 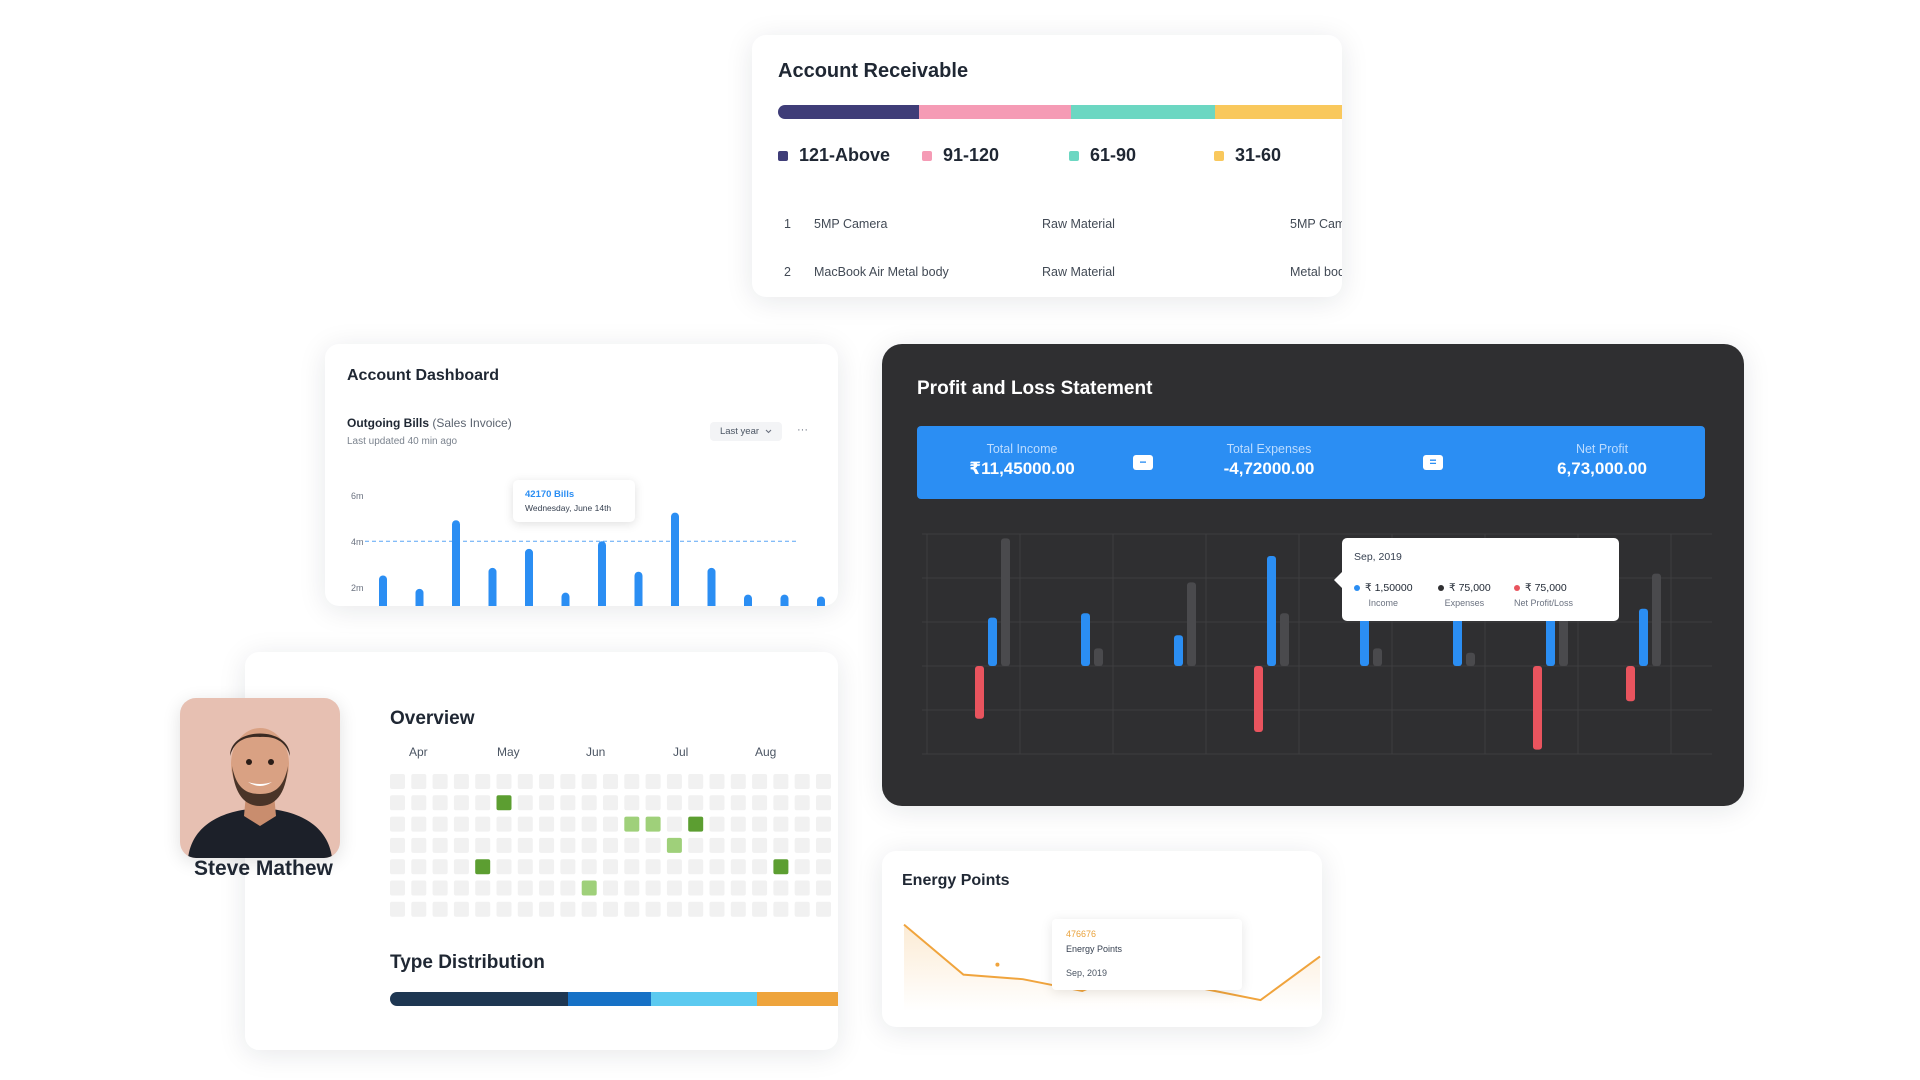 I want to click on net-profit: Net Profit 6,73,000.00, so click(x=1602, y=460).